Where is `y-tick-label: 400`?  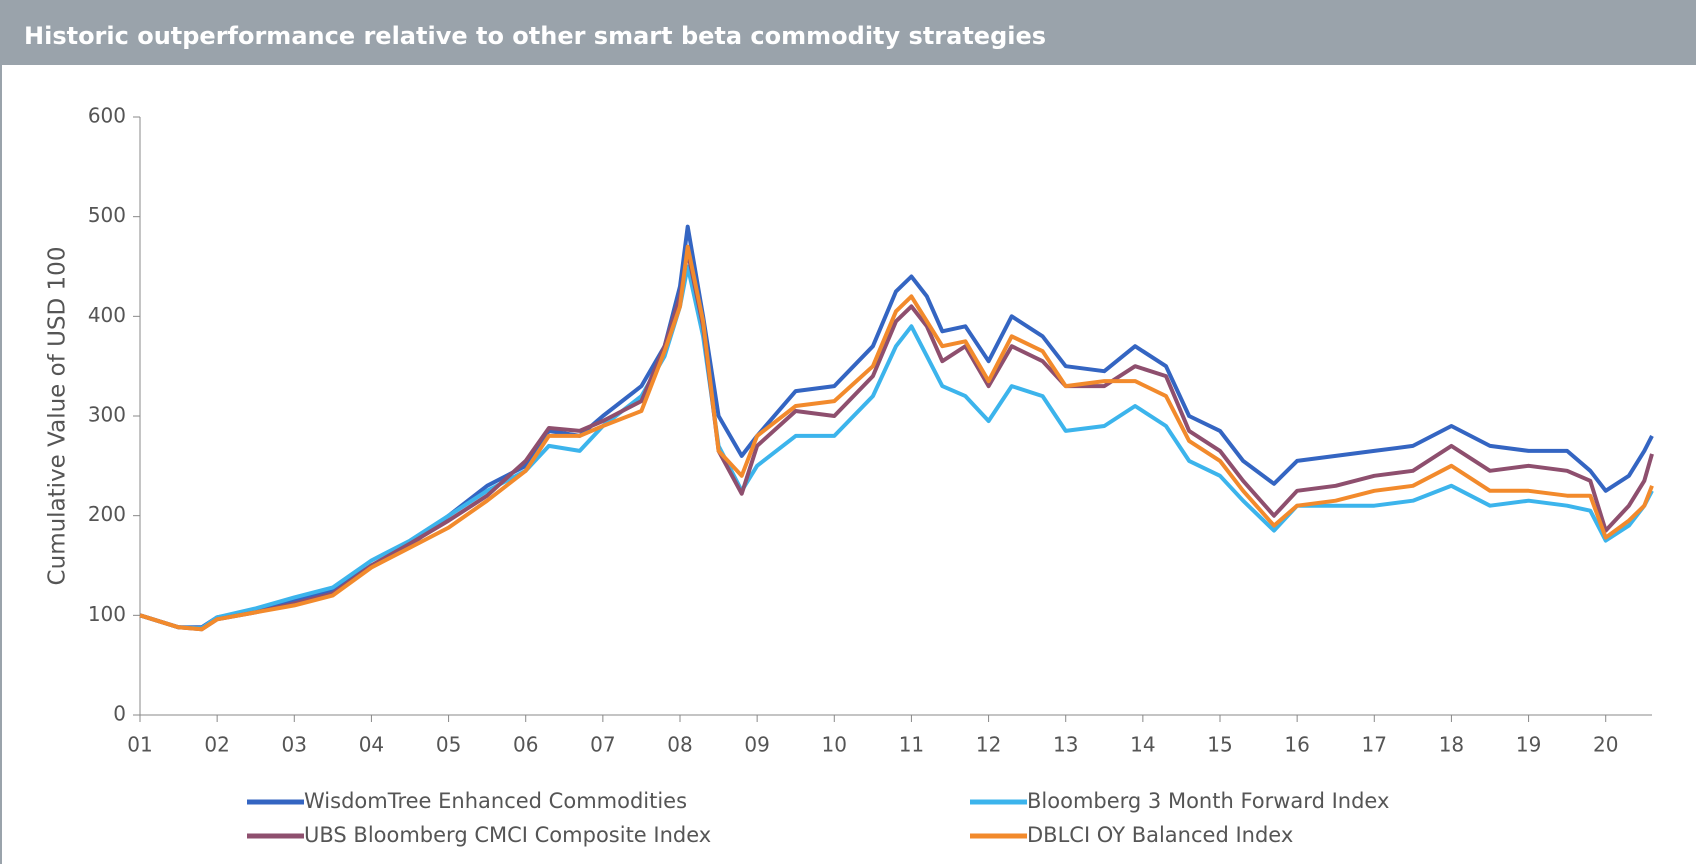
y-tick-label: 400 is located at coordinates (107, 315).